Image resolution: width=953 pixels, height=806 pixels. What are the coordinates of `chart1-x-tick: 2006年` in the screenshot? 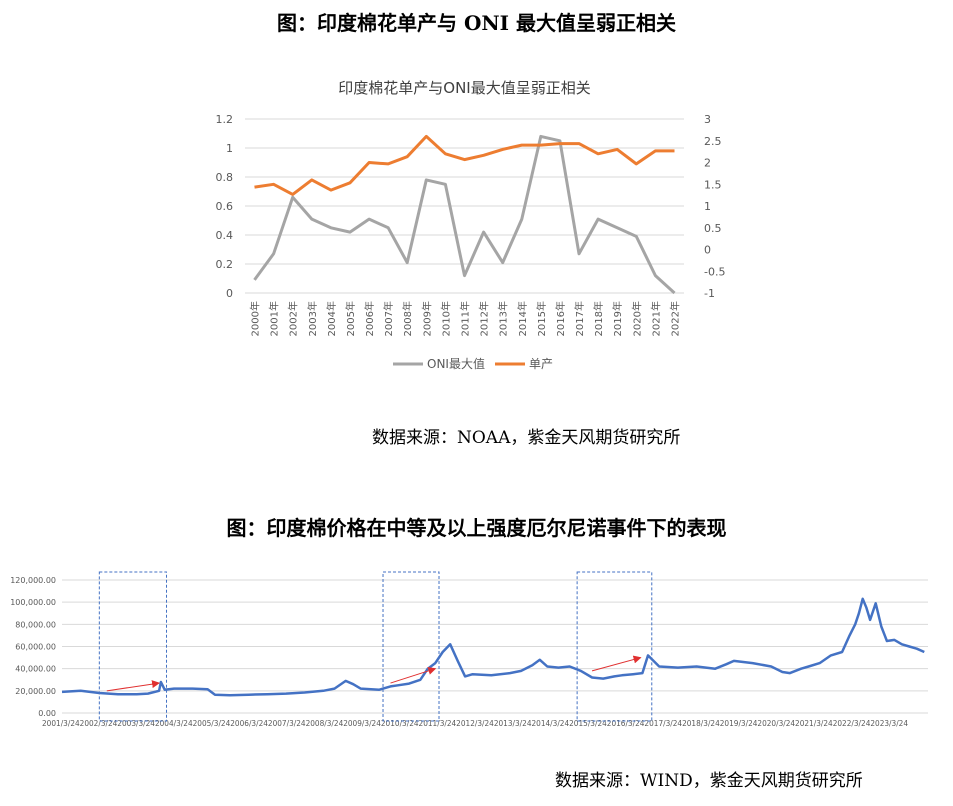 It's located at (369, 318).